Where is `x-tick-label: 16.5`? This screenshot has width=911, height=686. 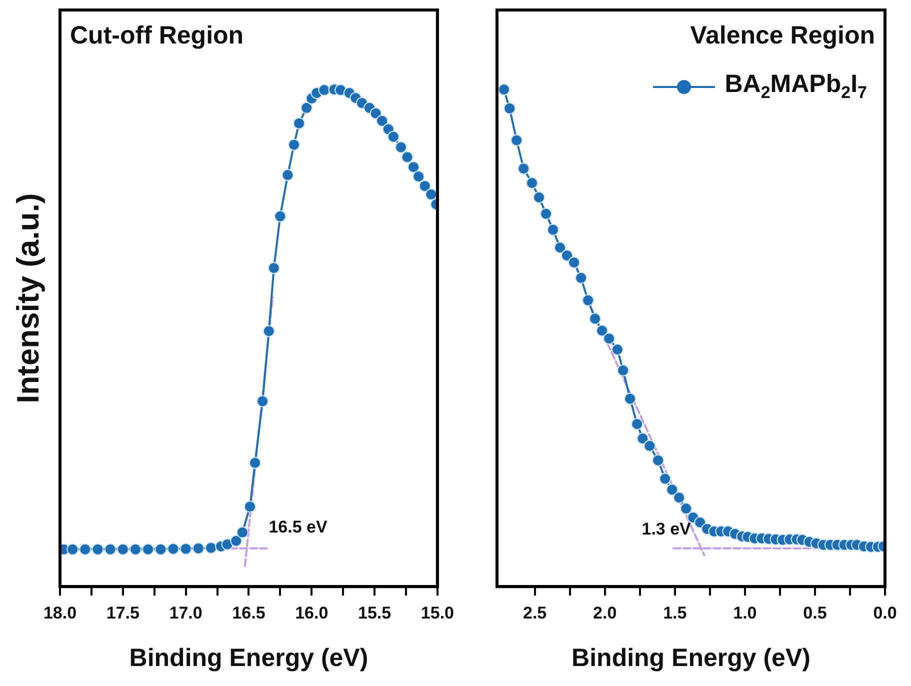
x-tick-label: 16.5 is located at coordinates (249, 612).